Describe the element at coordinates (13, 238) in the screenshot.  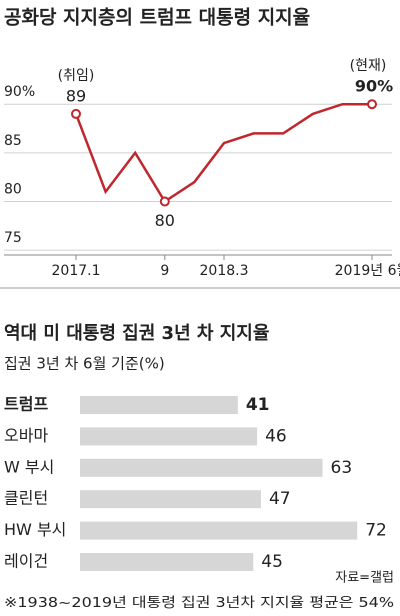
I see `y-tick-label: 75` at that location.